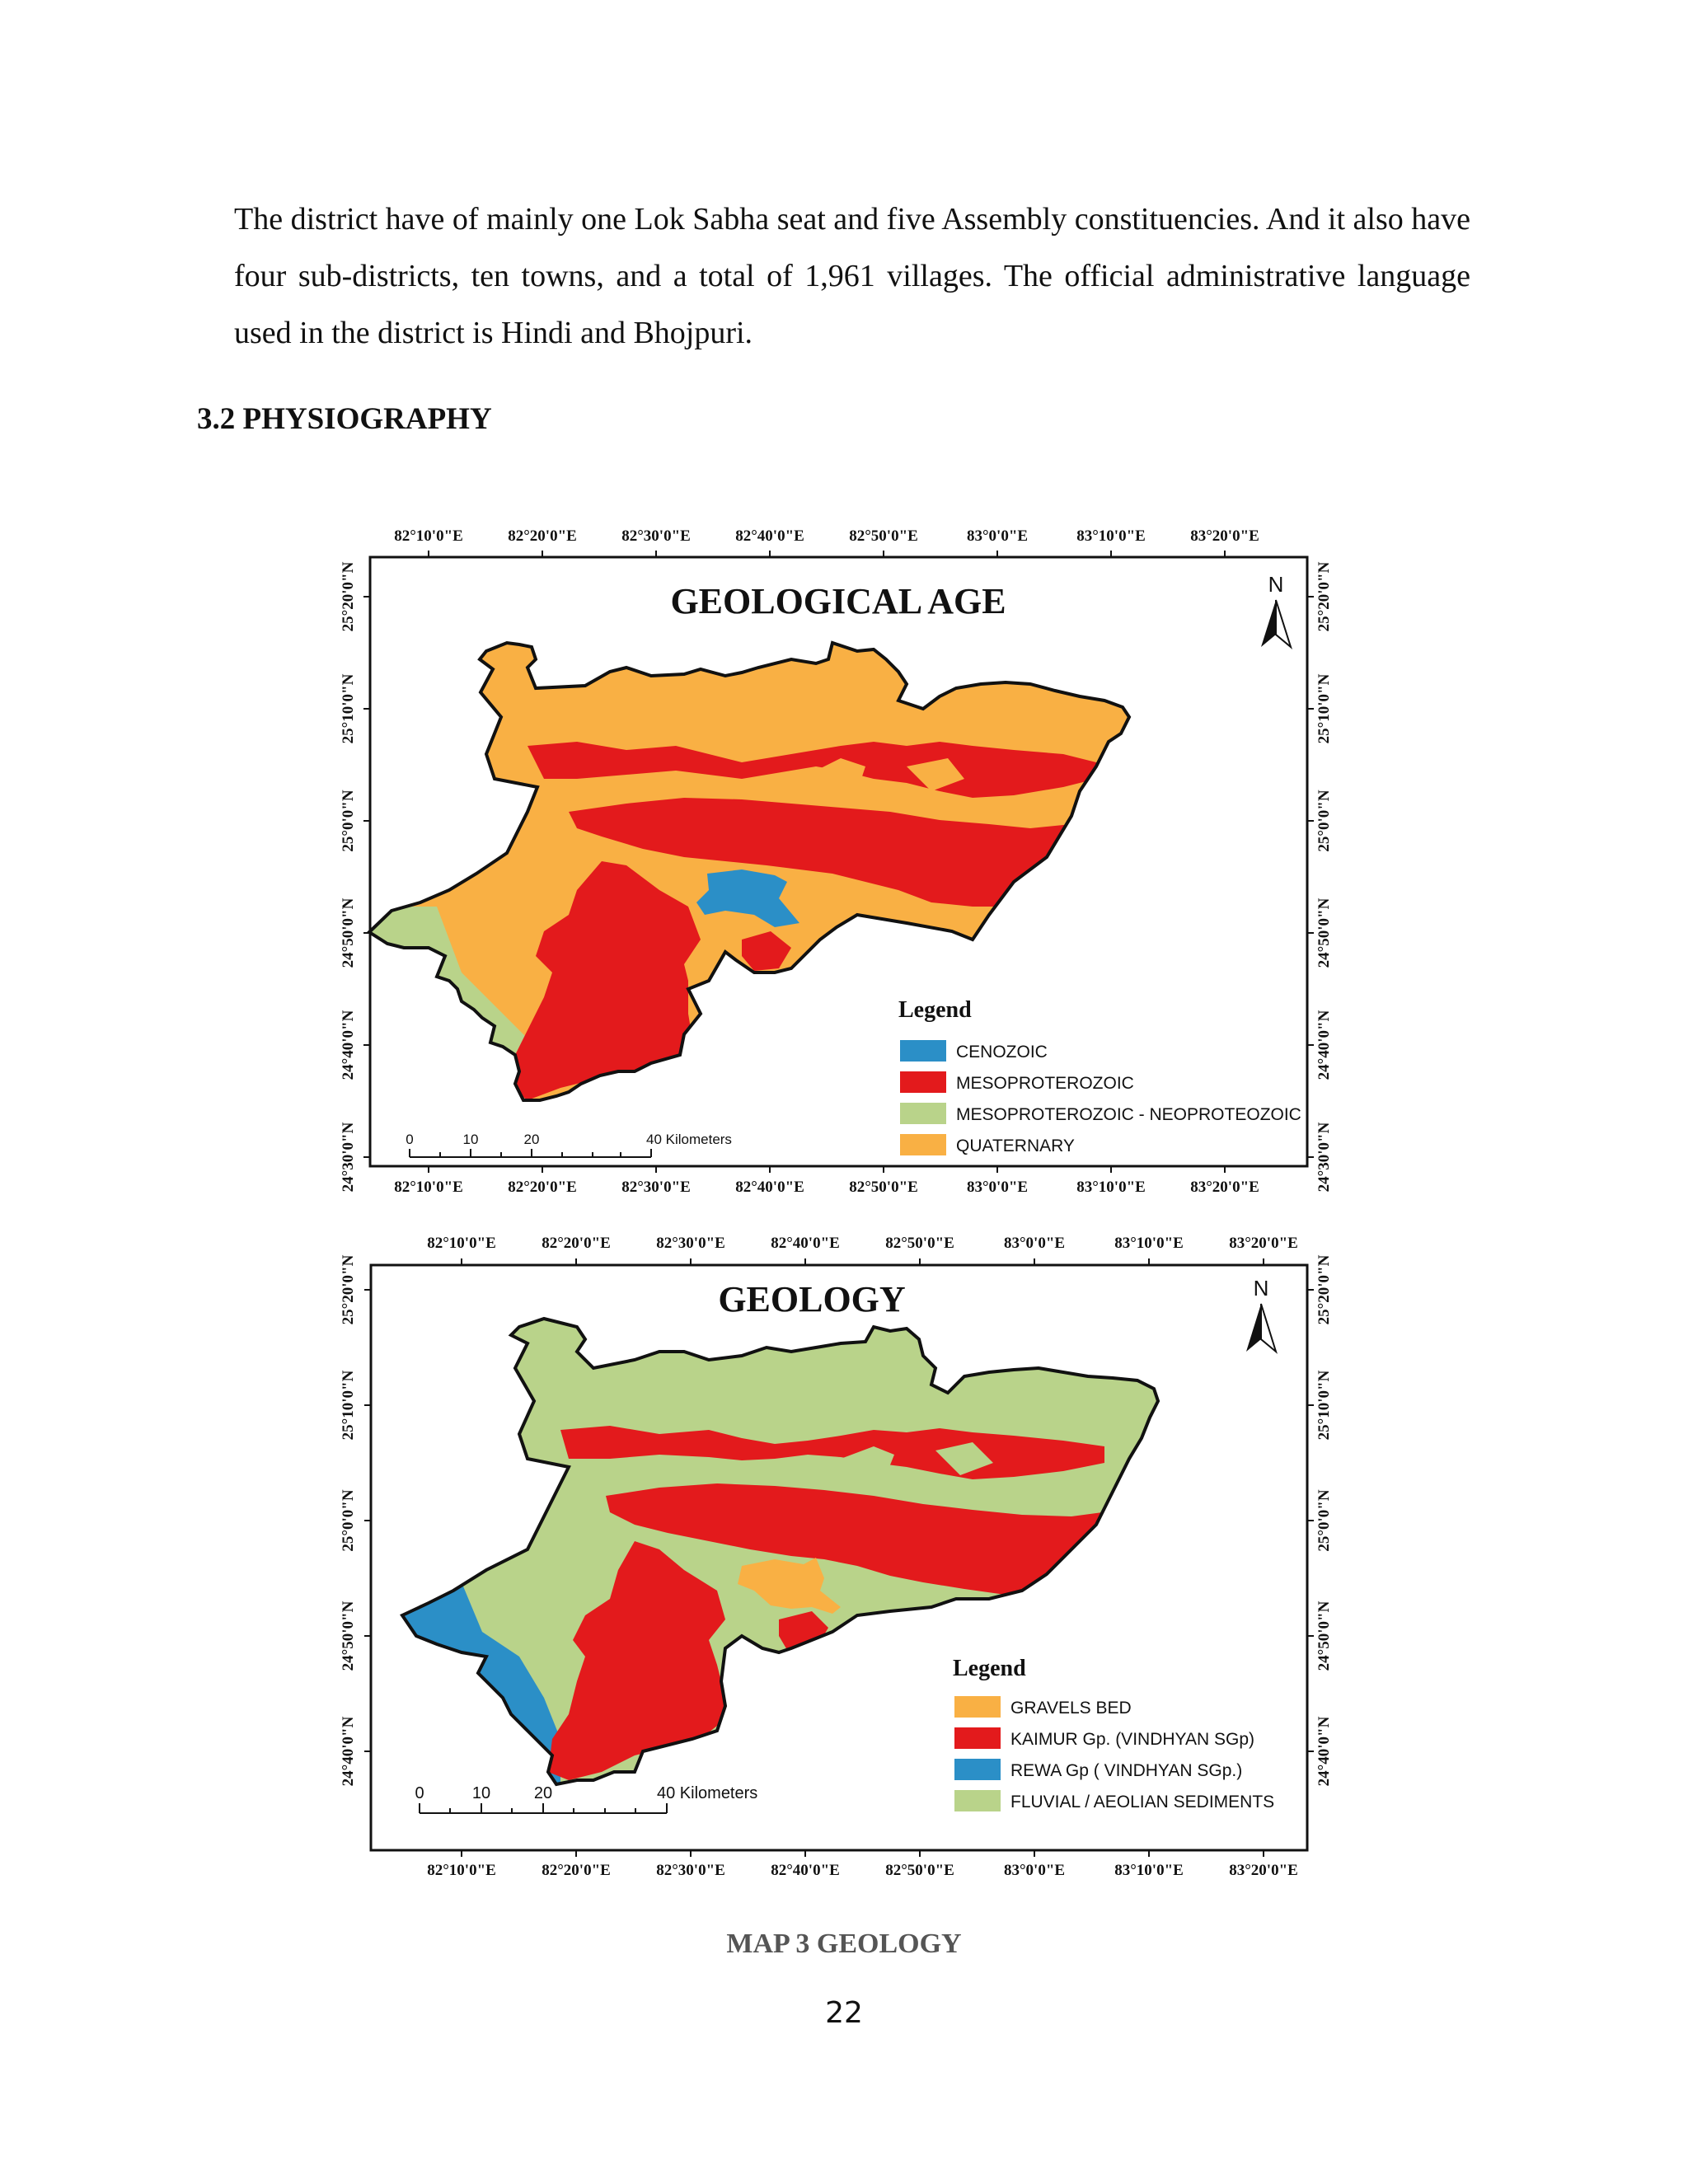 Image resolution: width=1688 pixels, height=2184 pixels. What do you see at coordinates (1126, 1770) in the screenshot?
I see `legend-label: REWA Gp ( VINDHYAN SGp.)` at bounding box center [1126, 1770].